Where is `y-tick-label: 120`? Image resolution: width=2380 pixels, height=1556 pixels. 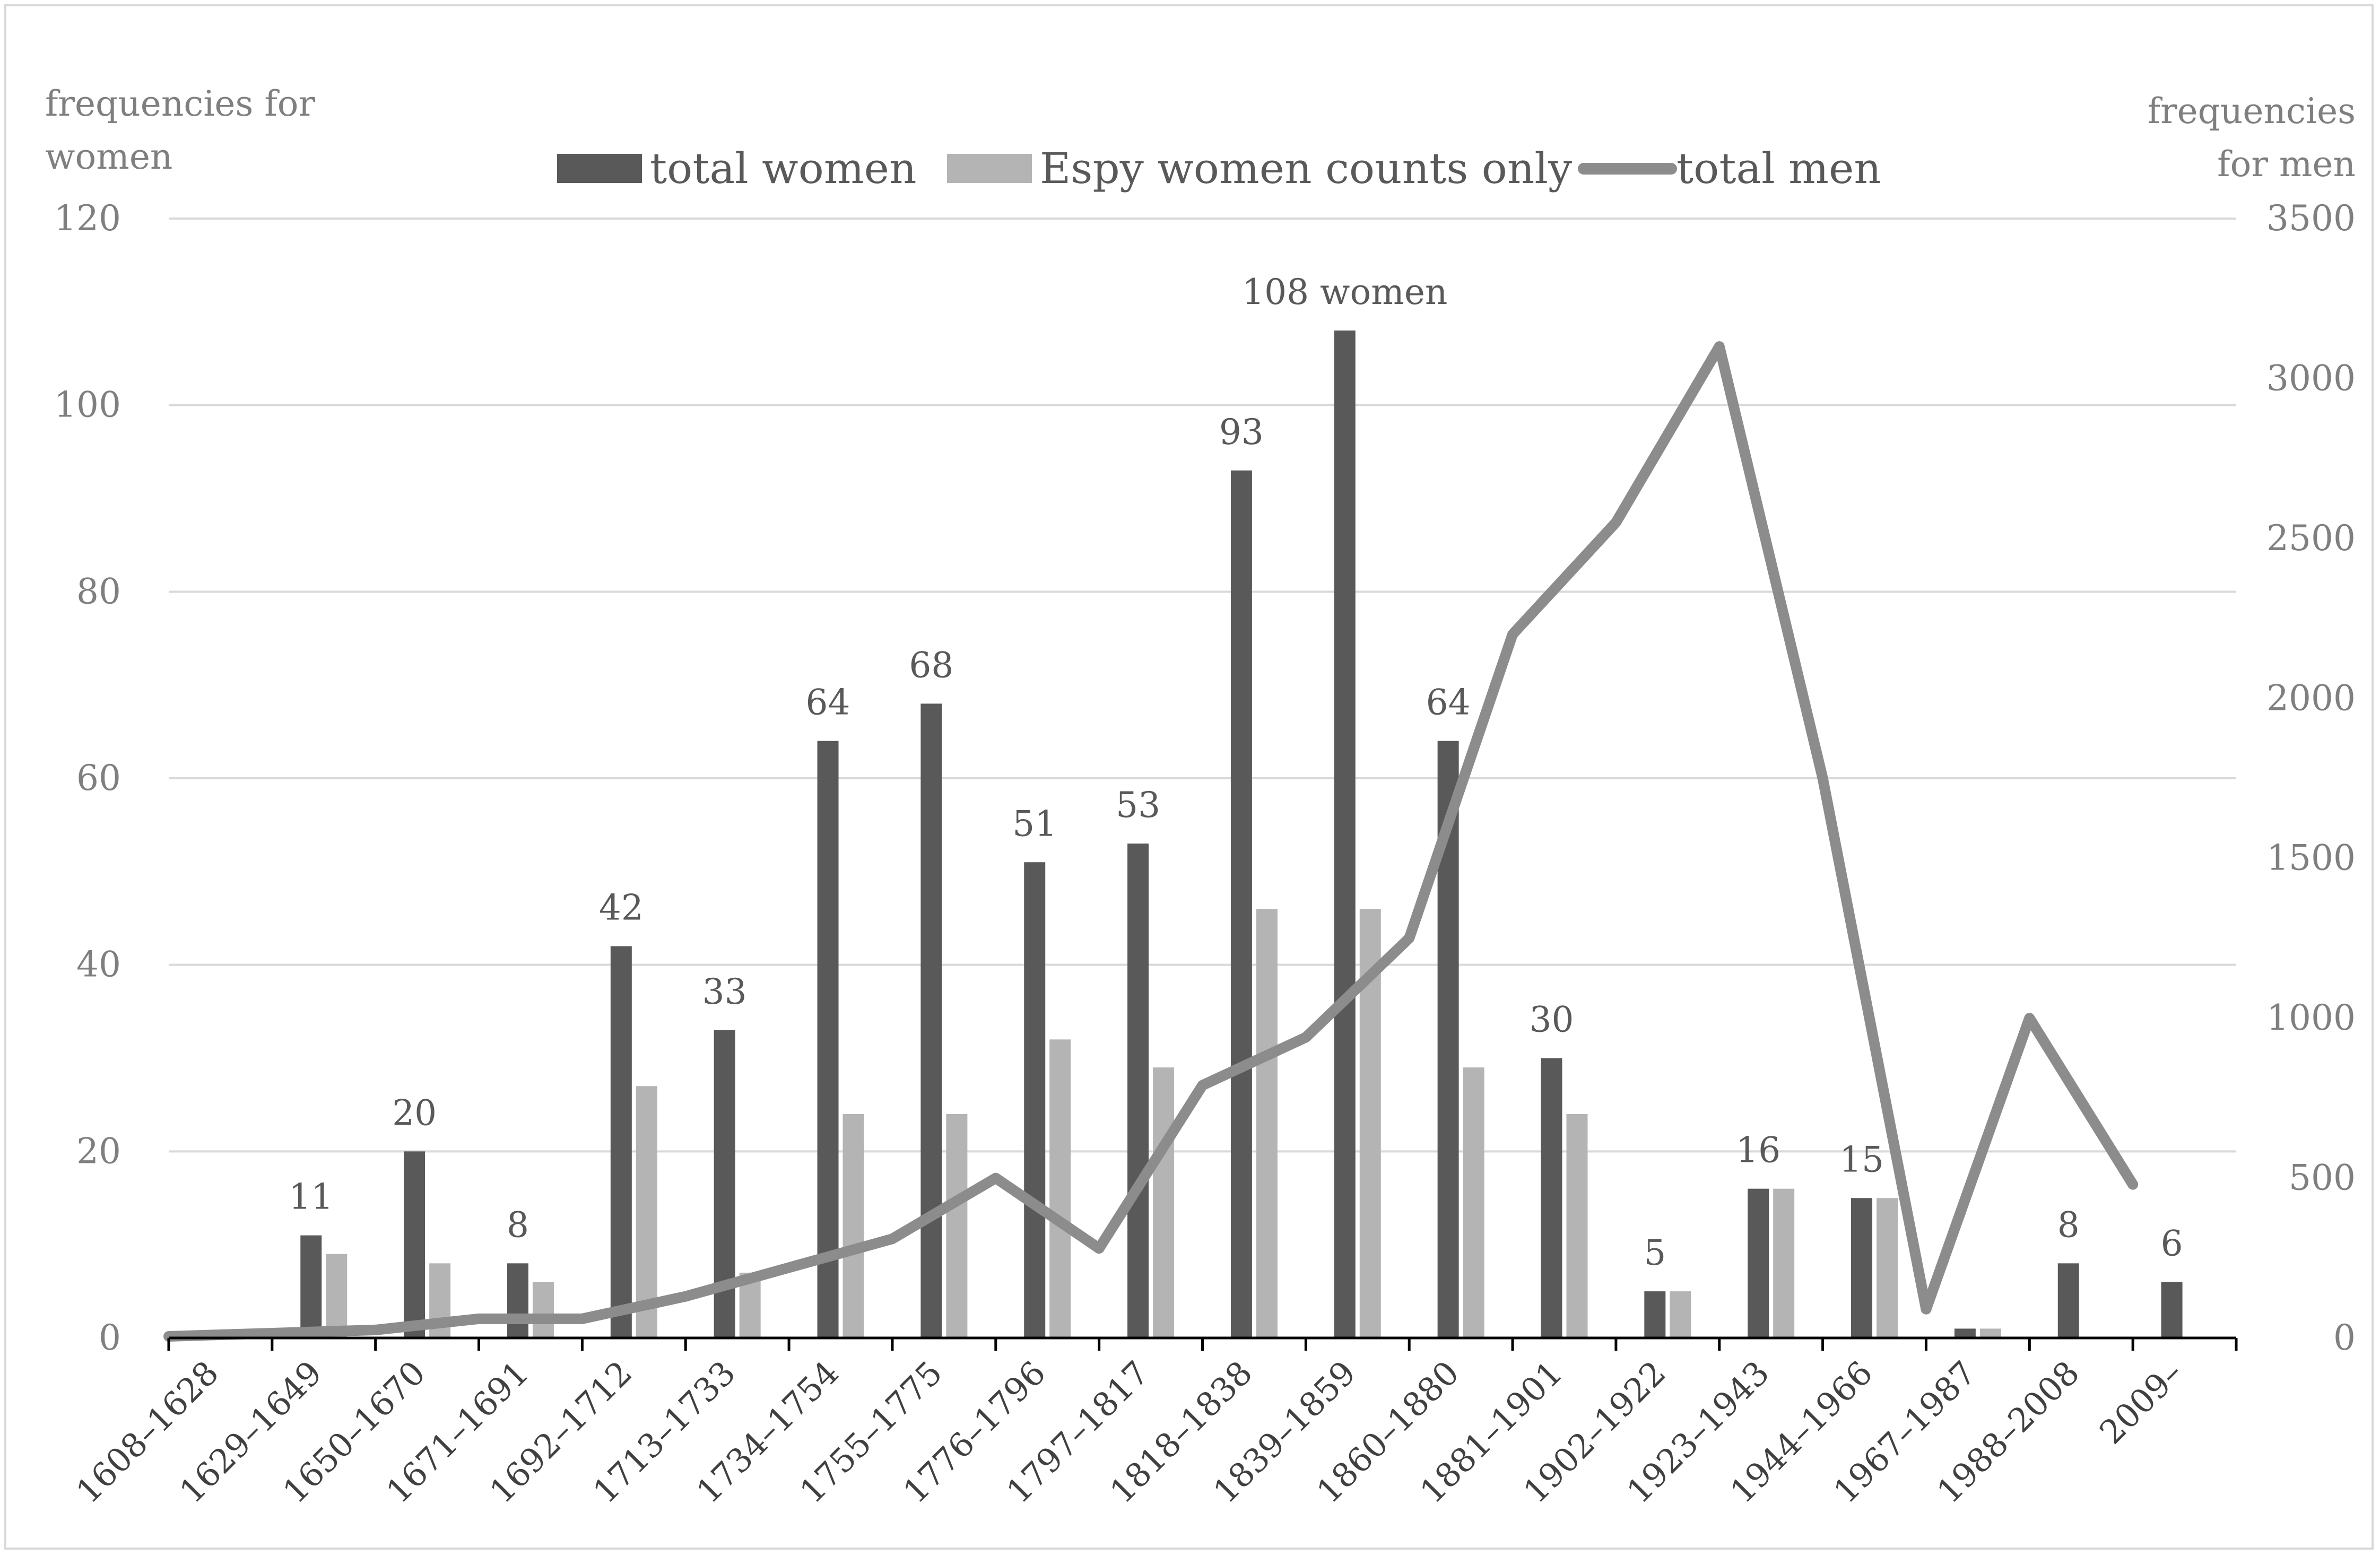 y-tick-label: 120 is located at coordinates (87, 218).